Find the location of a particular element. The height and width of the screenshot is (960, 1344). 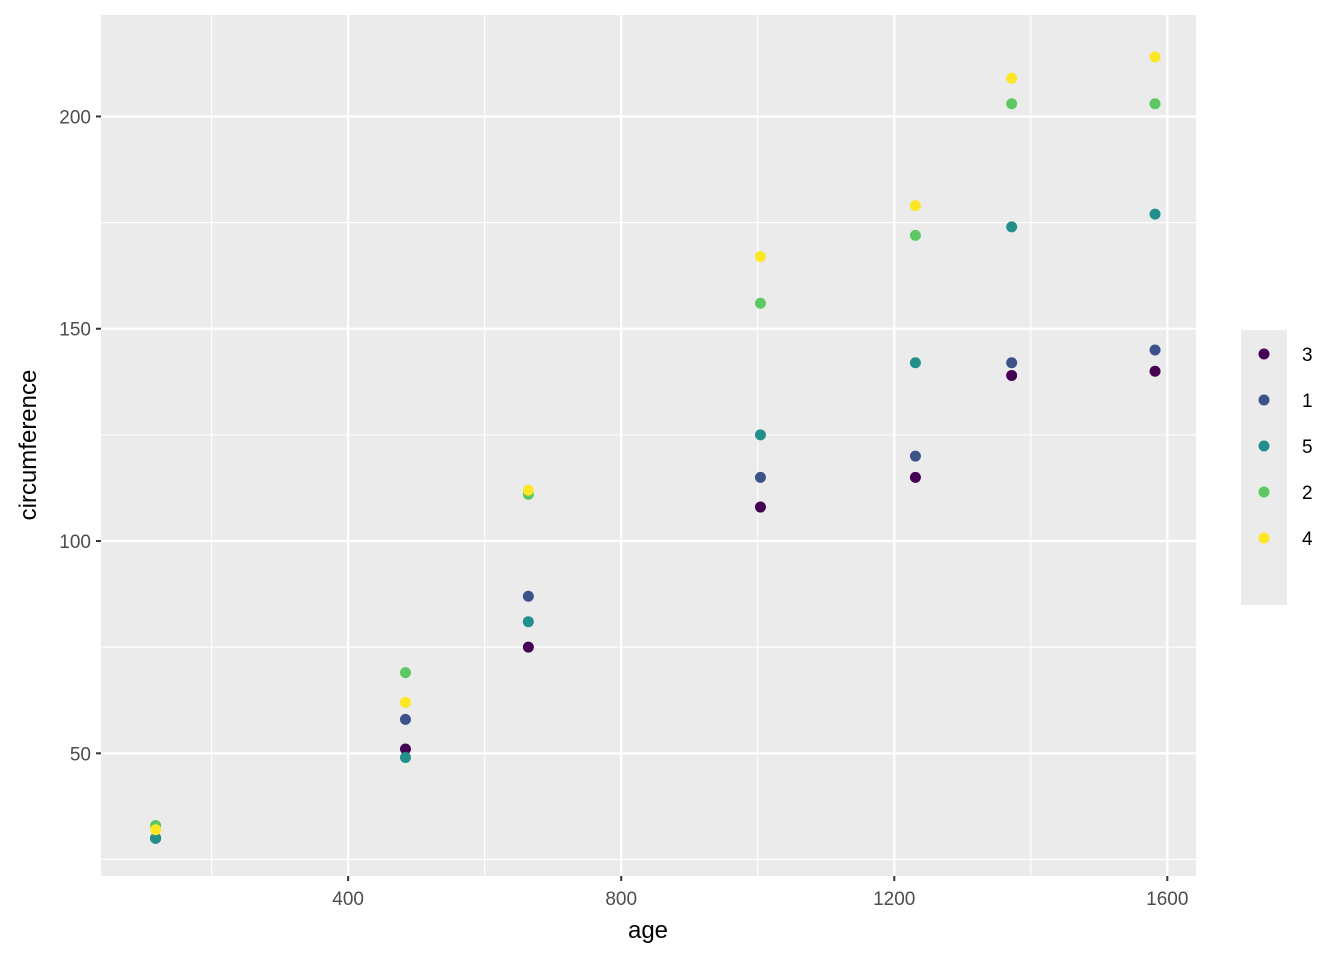

legend-label: 4 is located at coordinates (1307, 539).